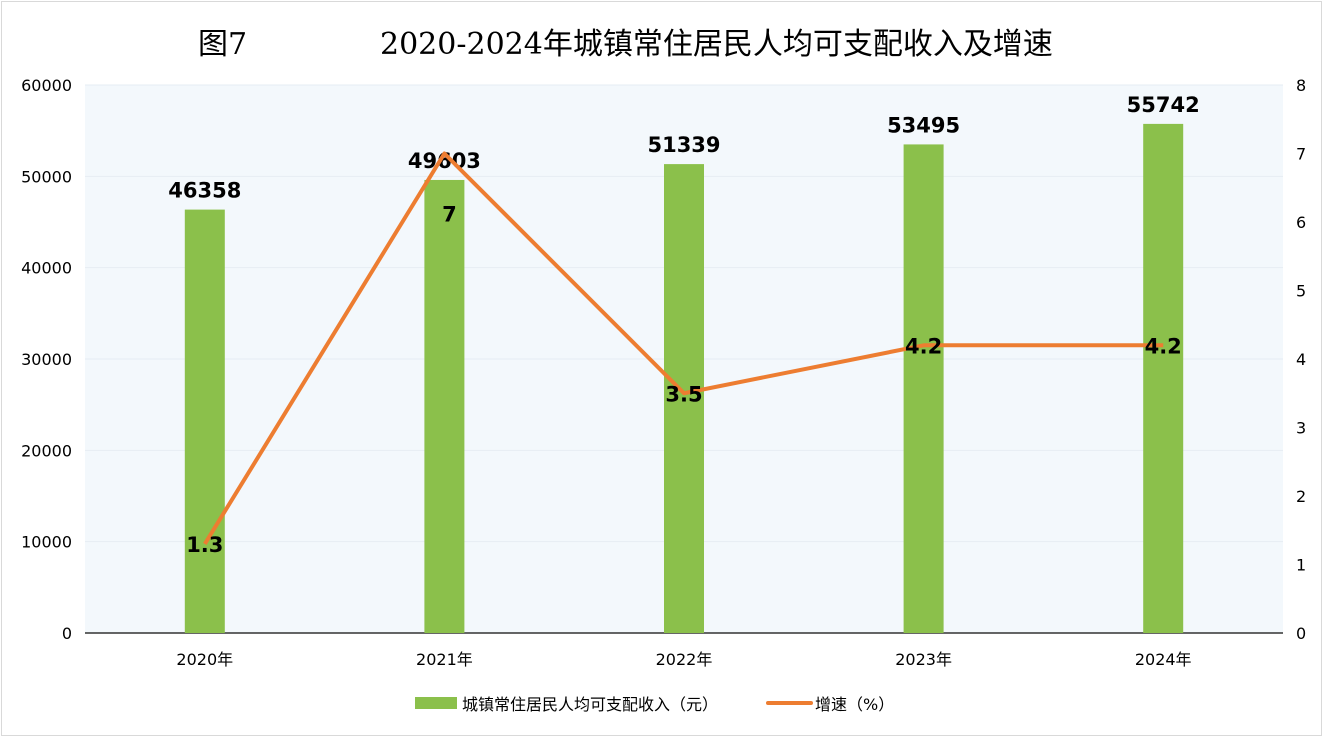  Describe the element at coordinates (46, 359) in the screenshot. I see `y-left-tick-label: 30000` at that location.